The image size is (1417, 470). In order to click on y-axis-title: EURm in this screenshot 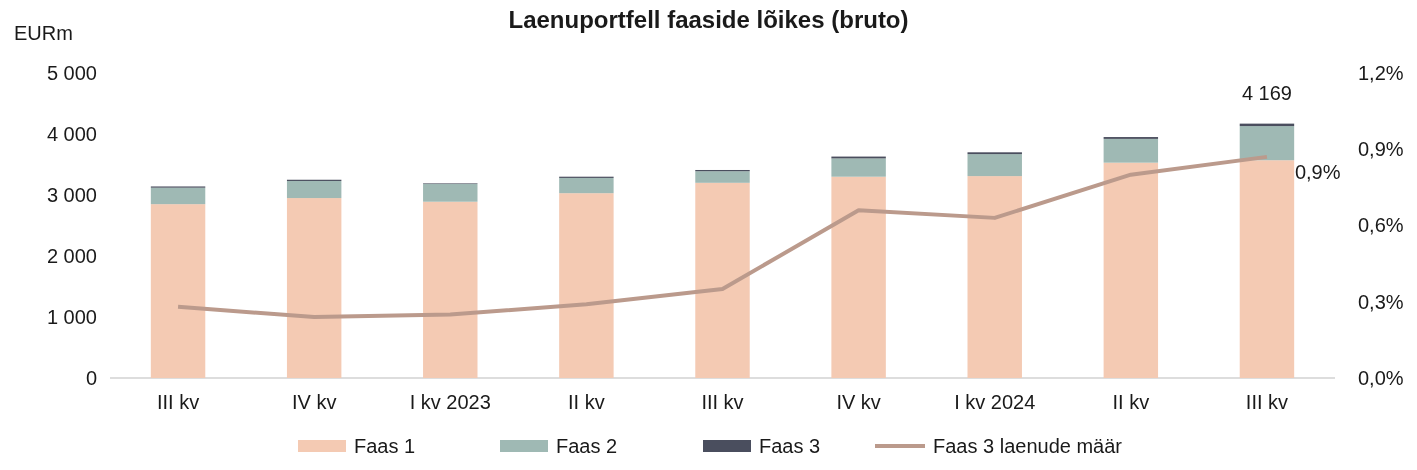, I will do `click(43, 33)`.